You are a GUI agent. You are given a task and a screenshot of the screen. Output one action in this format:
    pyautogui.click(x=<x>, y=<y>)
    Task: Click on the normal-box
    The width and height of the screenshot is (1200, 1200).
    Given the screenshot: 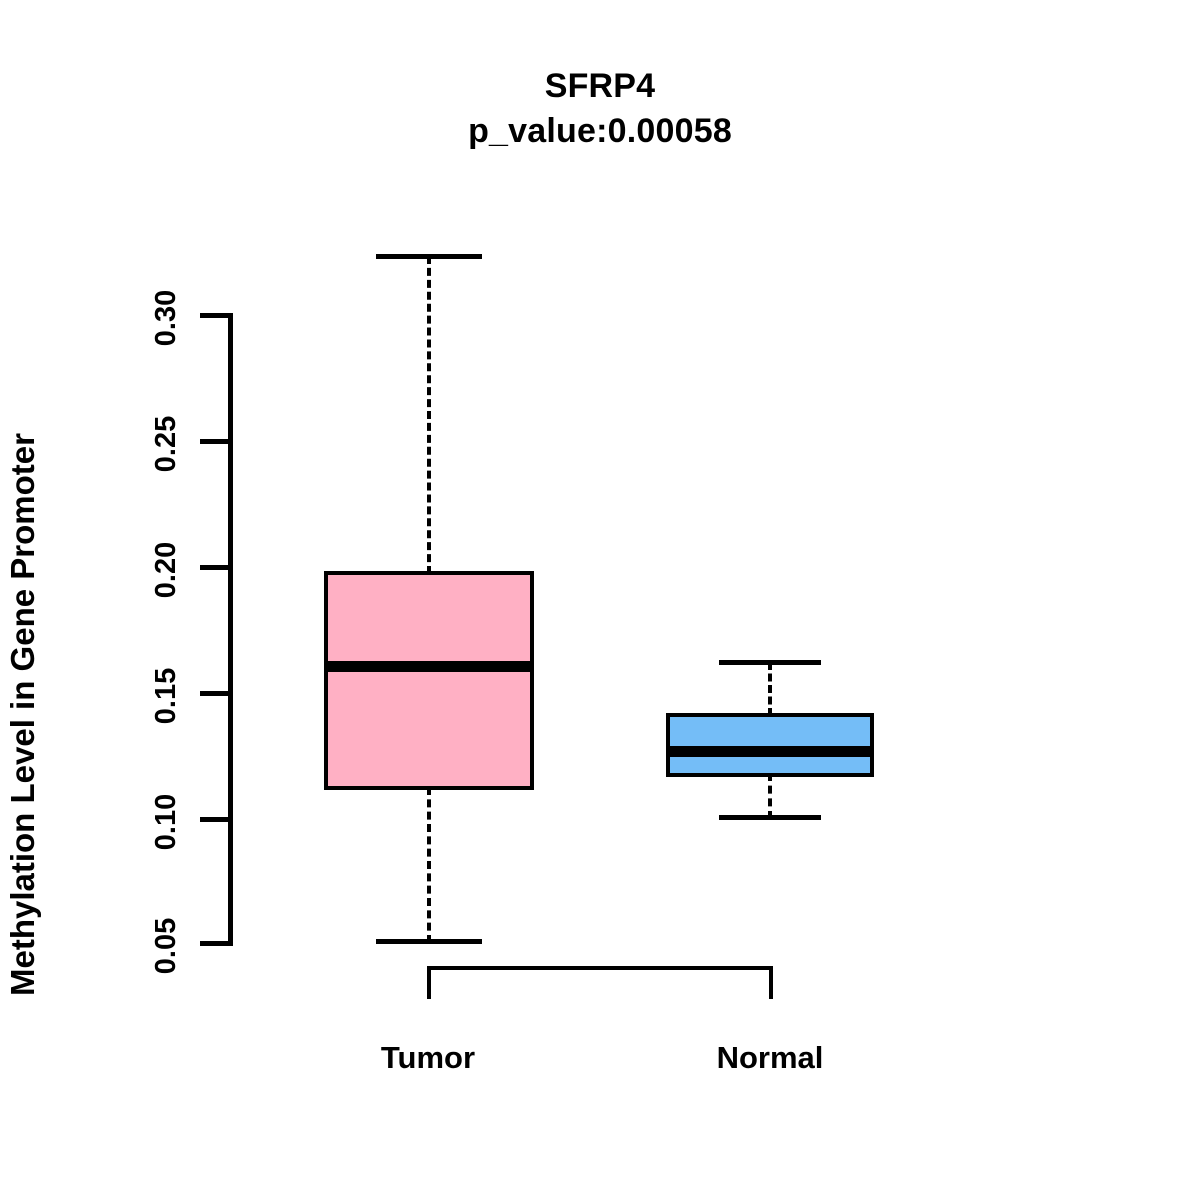 What is the action you would take?
    pyautogui.click(x=770, y=745)
    